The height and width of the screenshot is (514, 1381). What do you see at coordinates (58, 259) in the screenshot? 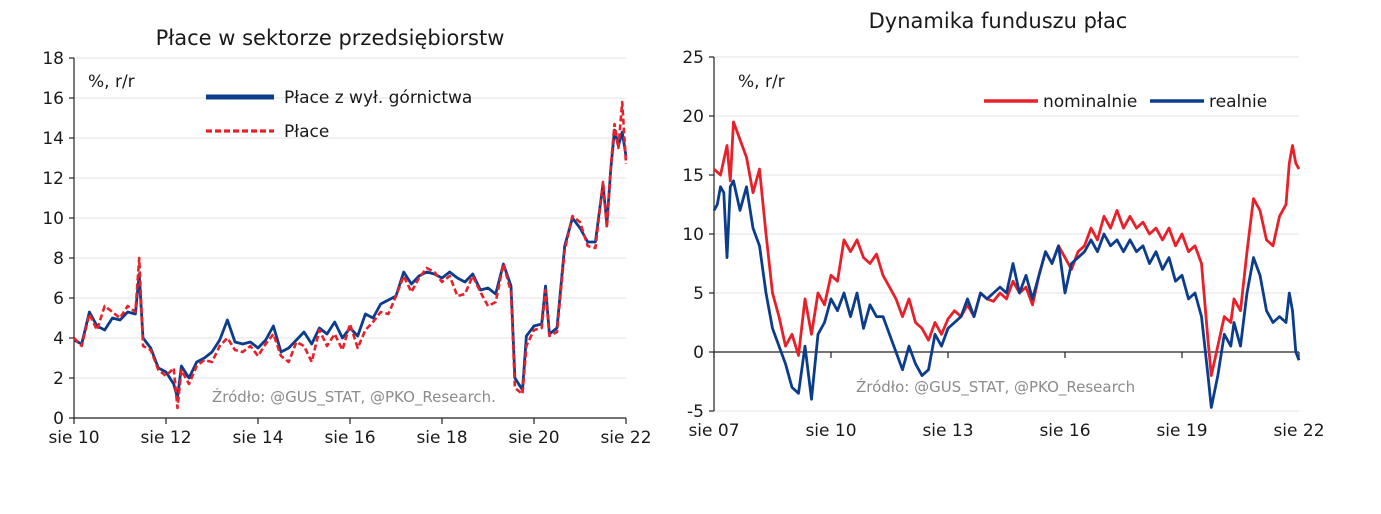
I see `y-tick-label: 8` at bounding box center [58, 259].